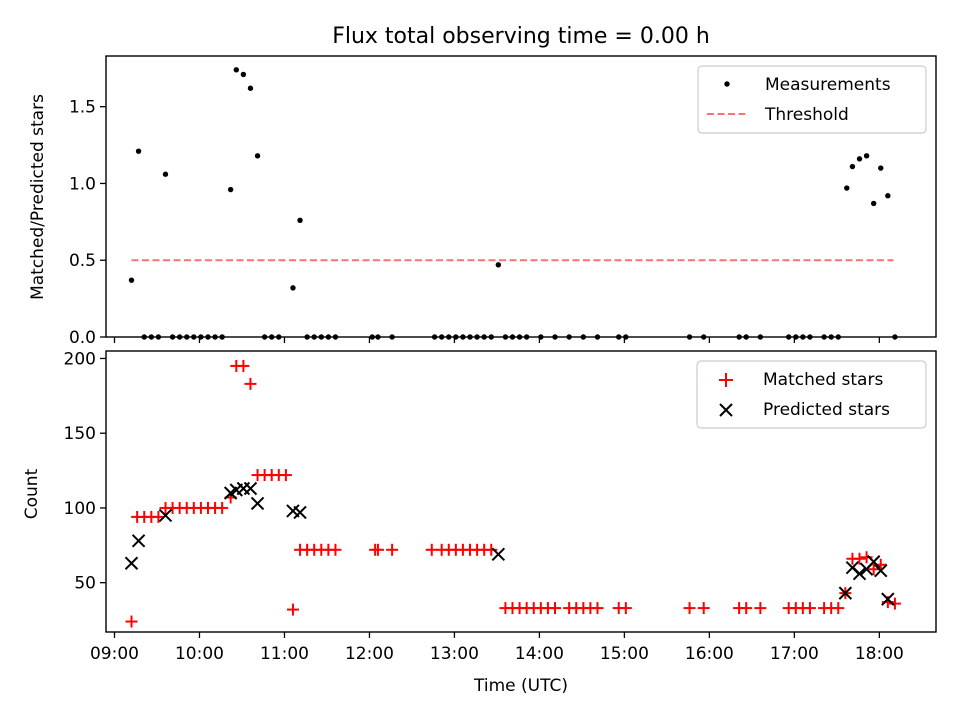 The height and width of the screenshot is (720, 960). Describe the element at coordinates (85, 584) in the screenshot. I see `count-y-tick-label: 50` at that location.